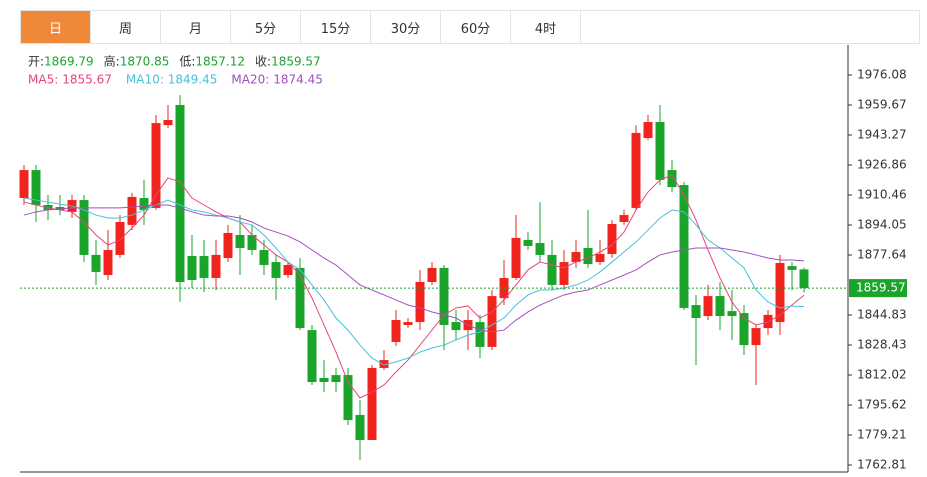  Describe the element at coordinates (126, 27) in the screenshot. I see `period-tab: 周` at that location.